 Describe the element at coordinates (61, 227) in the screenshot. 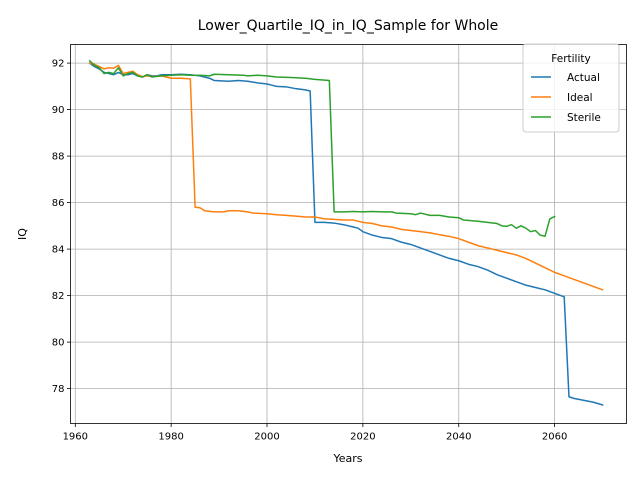

I see `y-axis-ticks: 78 80 82 84 86 88 90 92` at that location.